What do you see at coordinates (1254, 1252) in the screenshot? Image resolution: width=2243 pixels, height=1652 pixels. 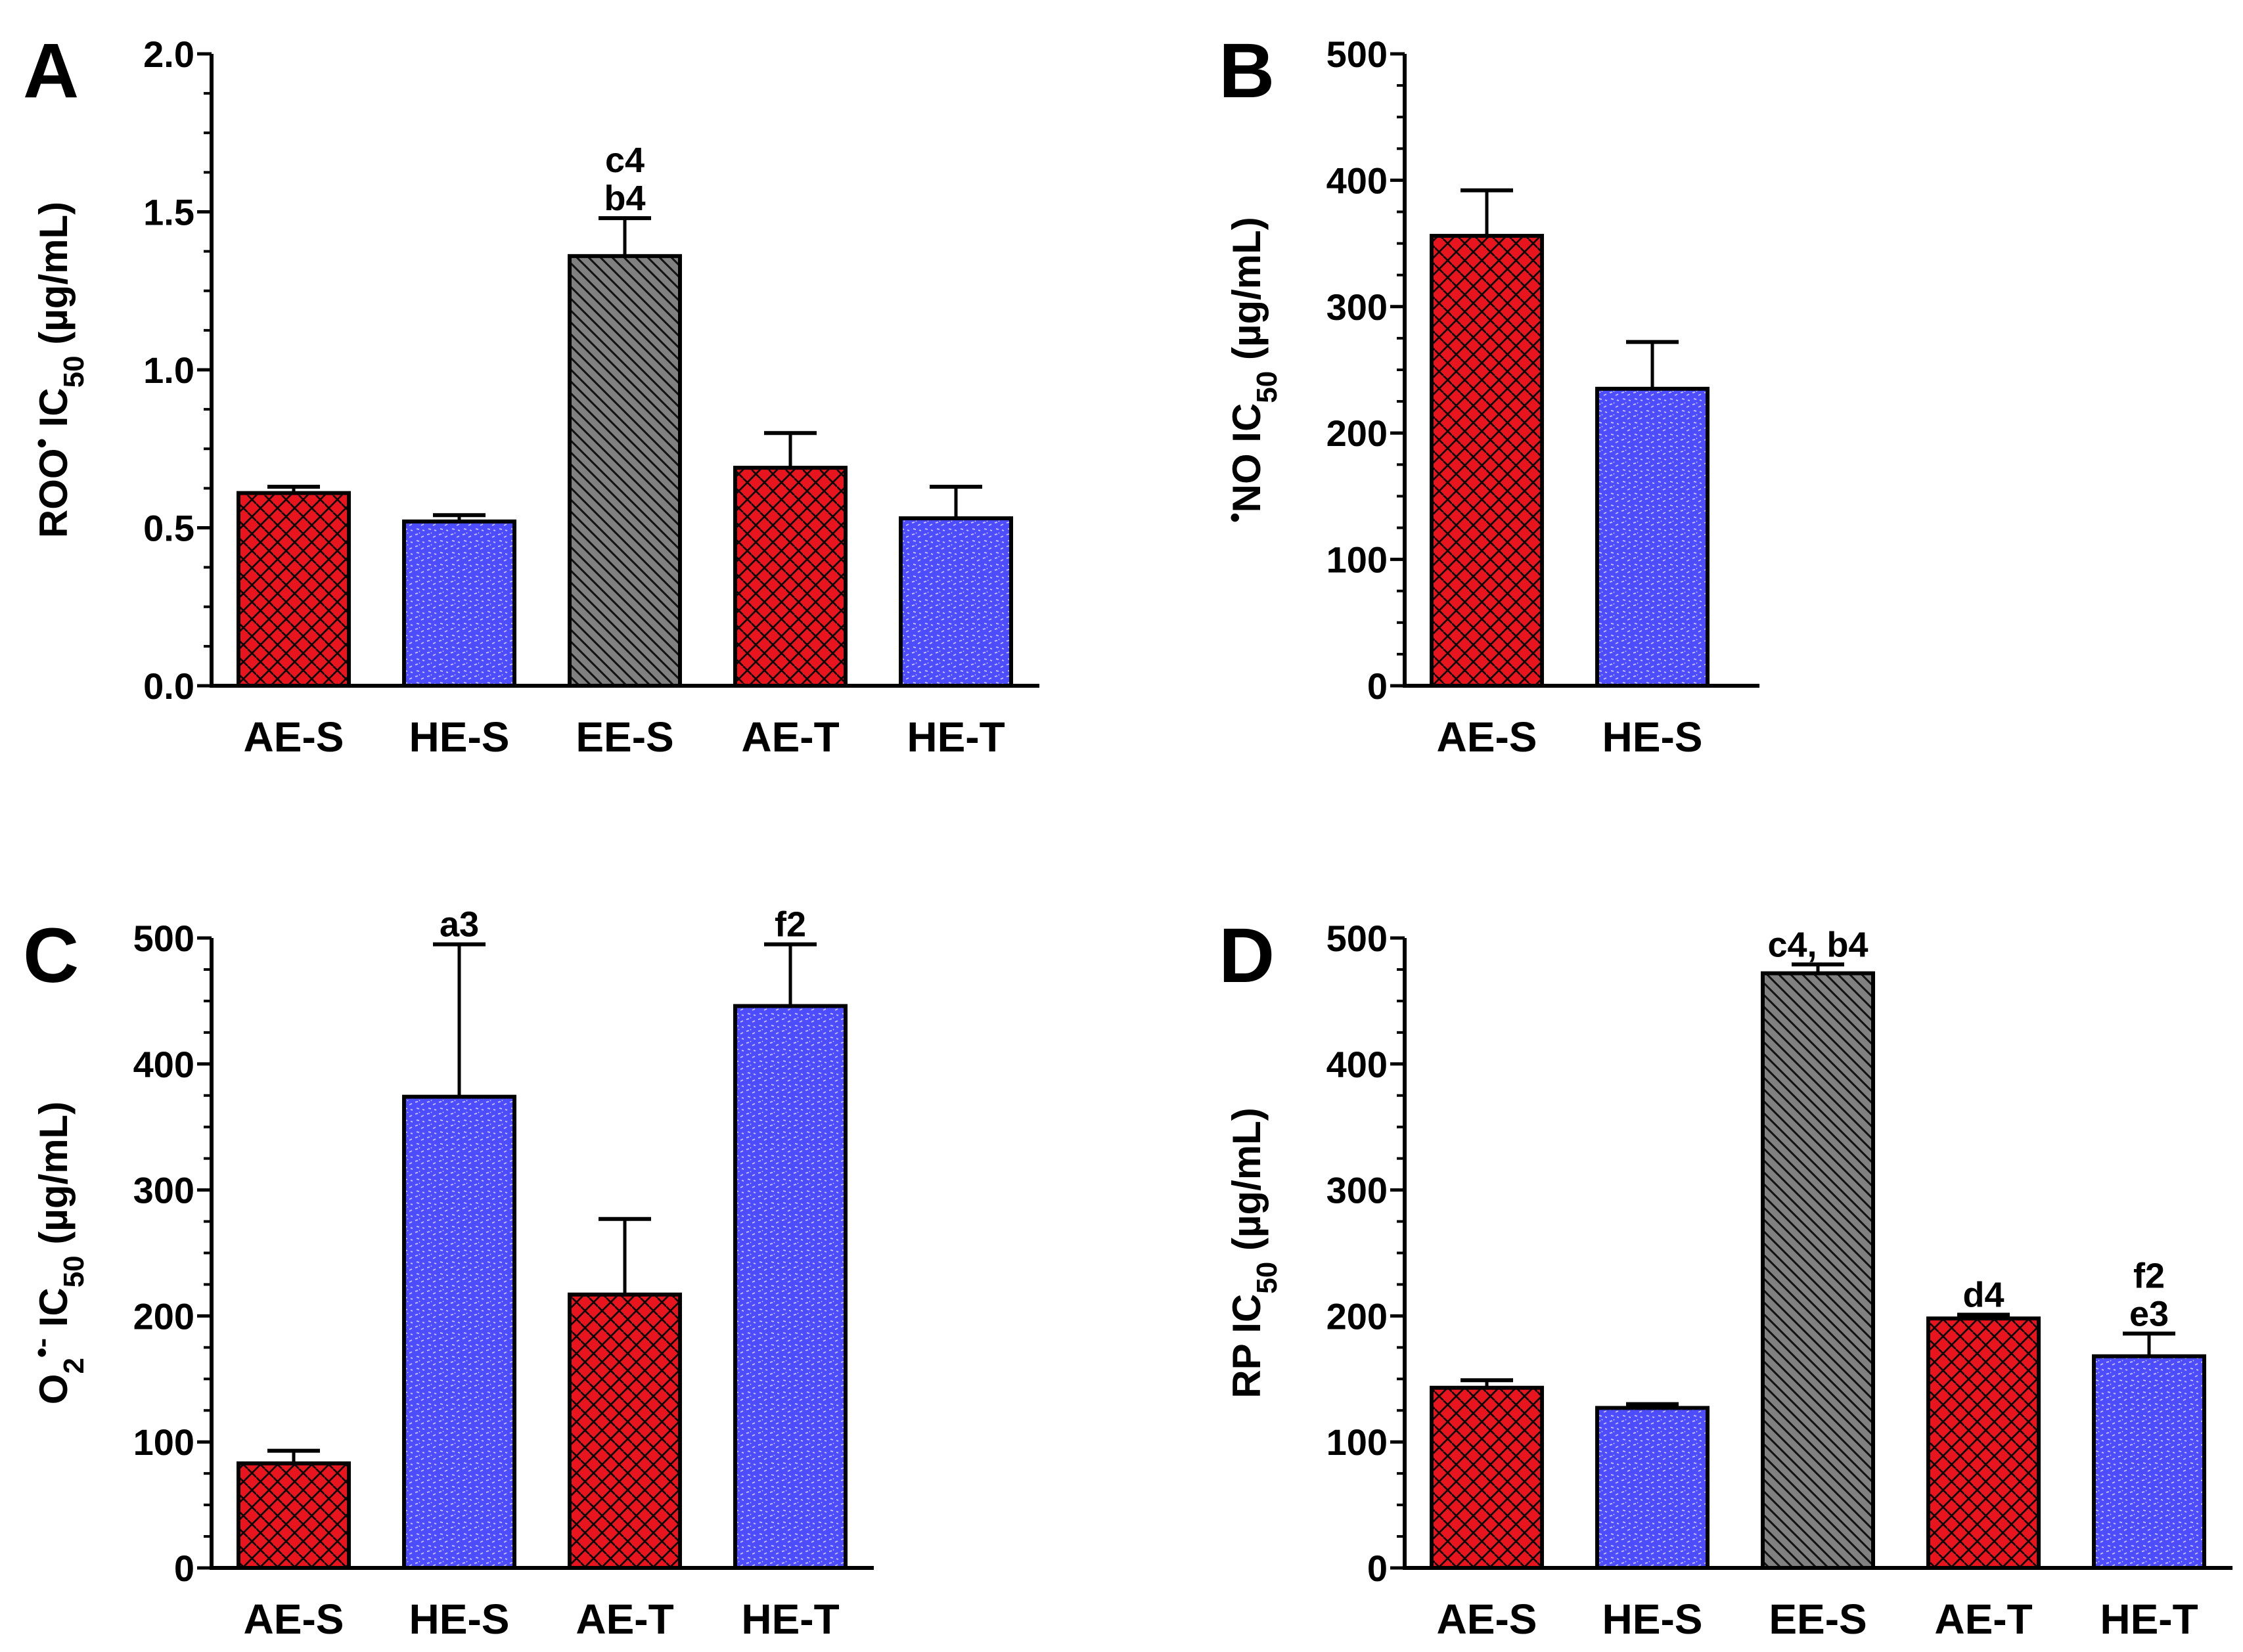 I see `y-axis-label: RP IC50 (µg/mL)` at bounding box center [1254, 1252].